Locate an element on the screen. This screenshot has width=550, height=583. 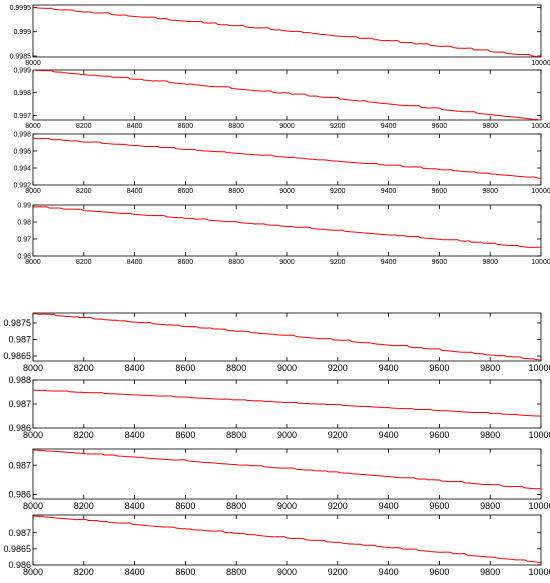
y-tick-label: 0.9985 is located at coordinates (21, 56).